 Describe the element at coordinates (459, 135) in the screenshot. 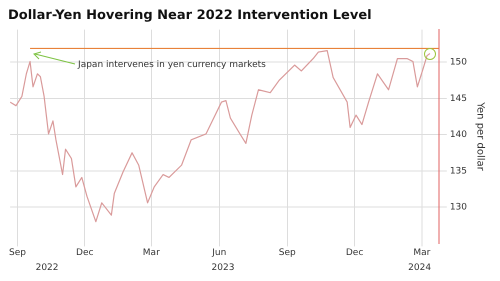

I see `y-tick-label: 140` at that location.